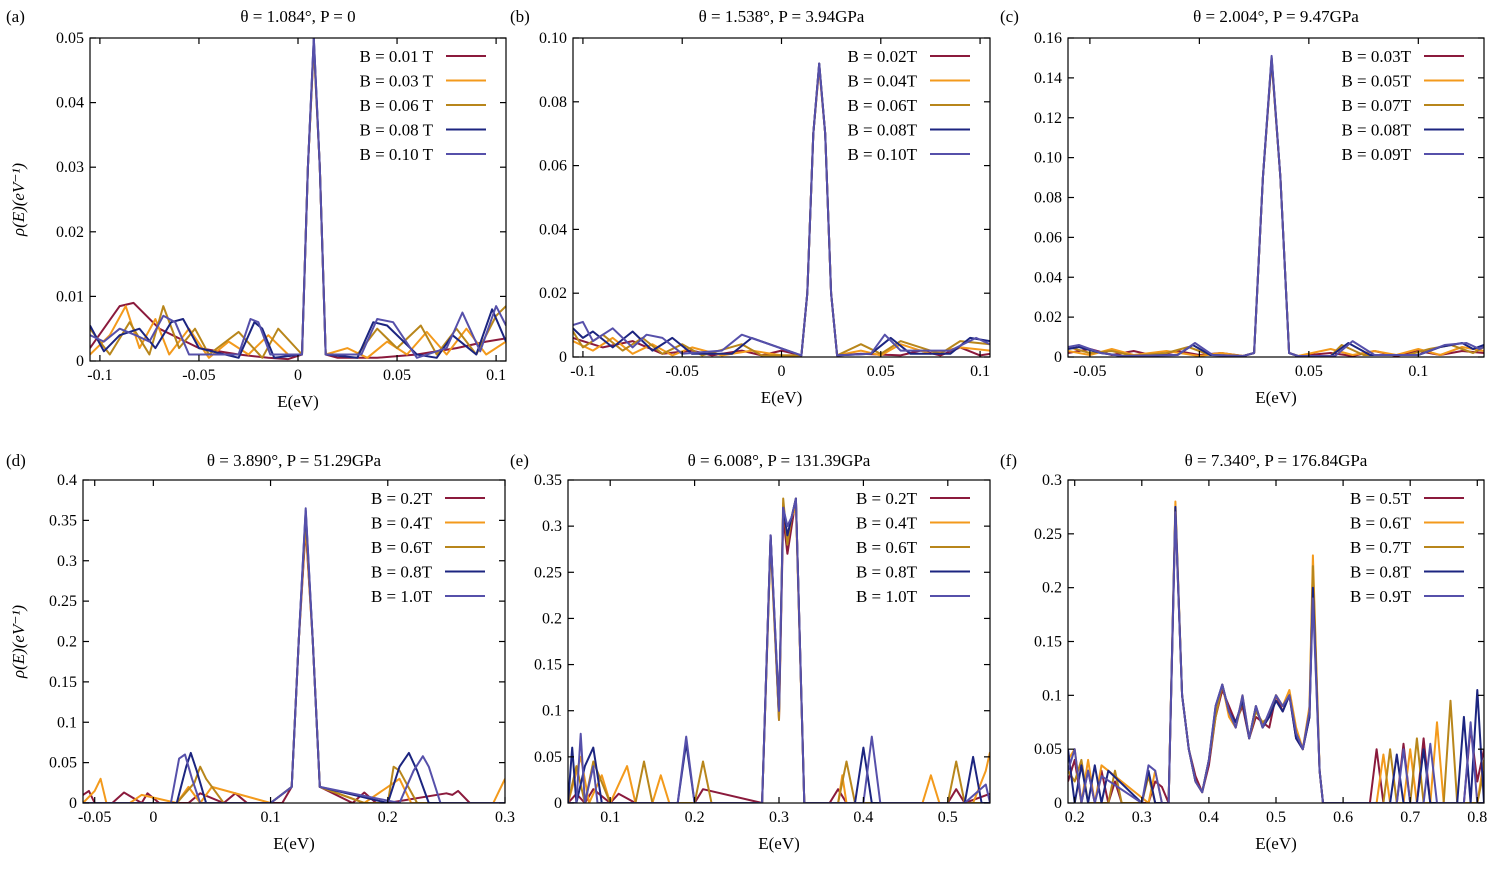 The width and height of the screenshot is (1495, 869). Describe the element at coordinates (70, 296) in the screenshot. I see `y-tick-label: 0.01` at that location.